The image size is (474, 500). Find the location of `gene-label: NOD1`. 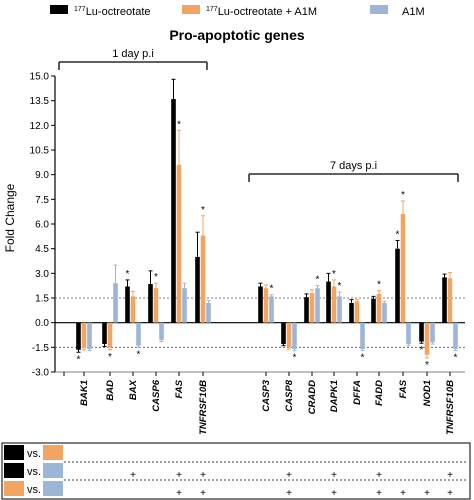

gene-label: NOD1 is located at coordinates (427, 393).